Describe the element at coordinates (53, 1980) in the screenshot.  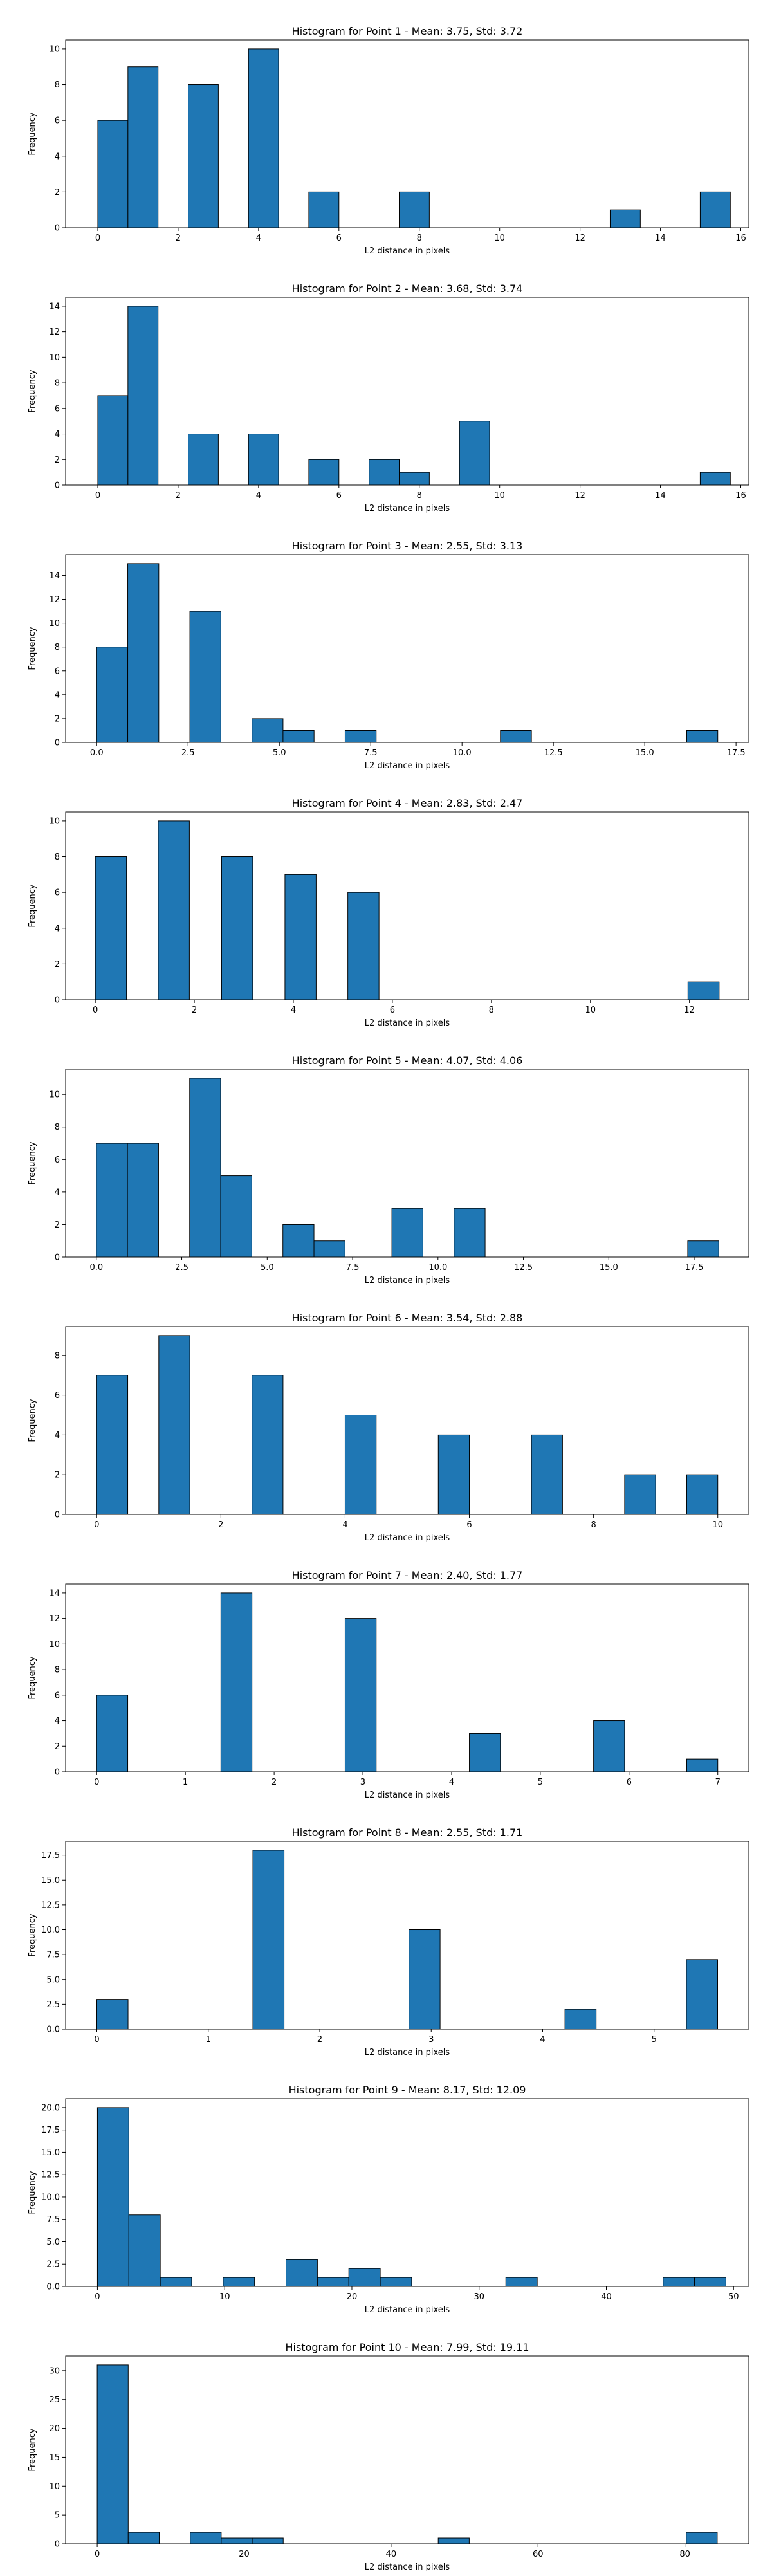
I see `y-tick-label: 5.0` at that location.